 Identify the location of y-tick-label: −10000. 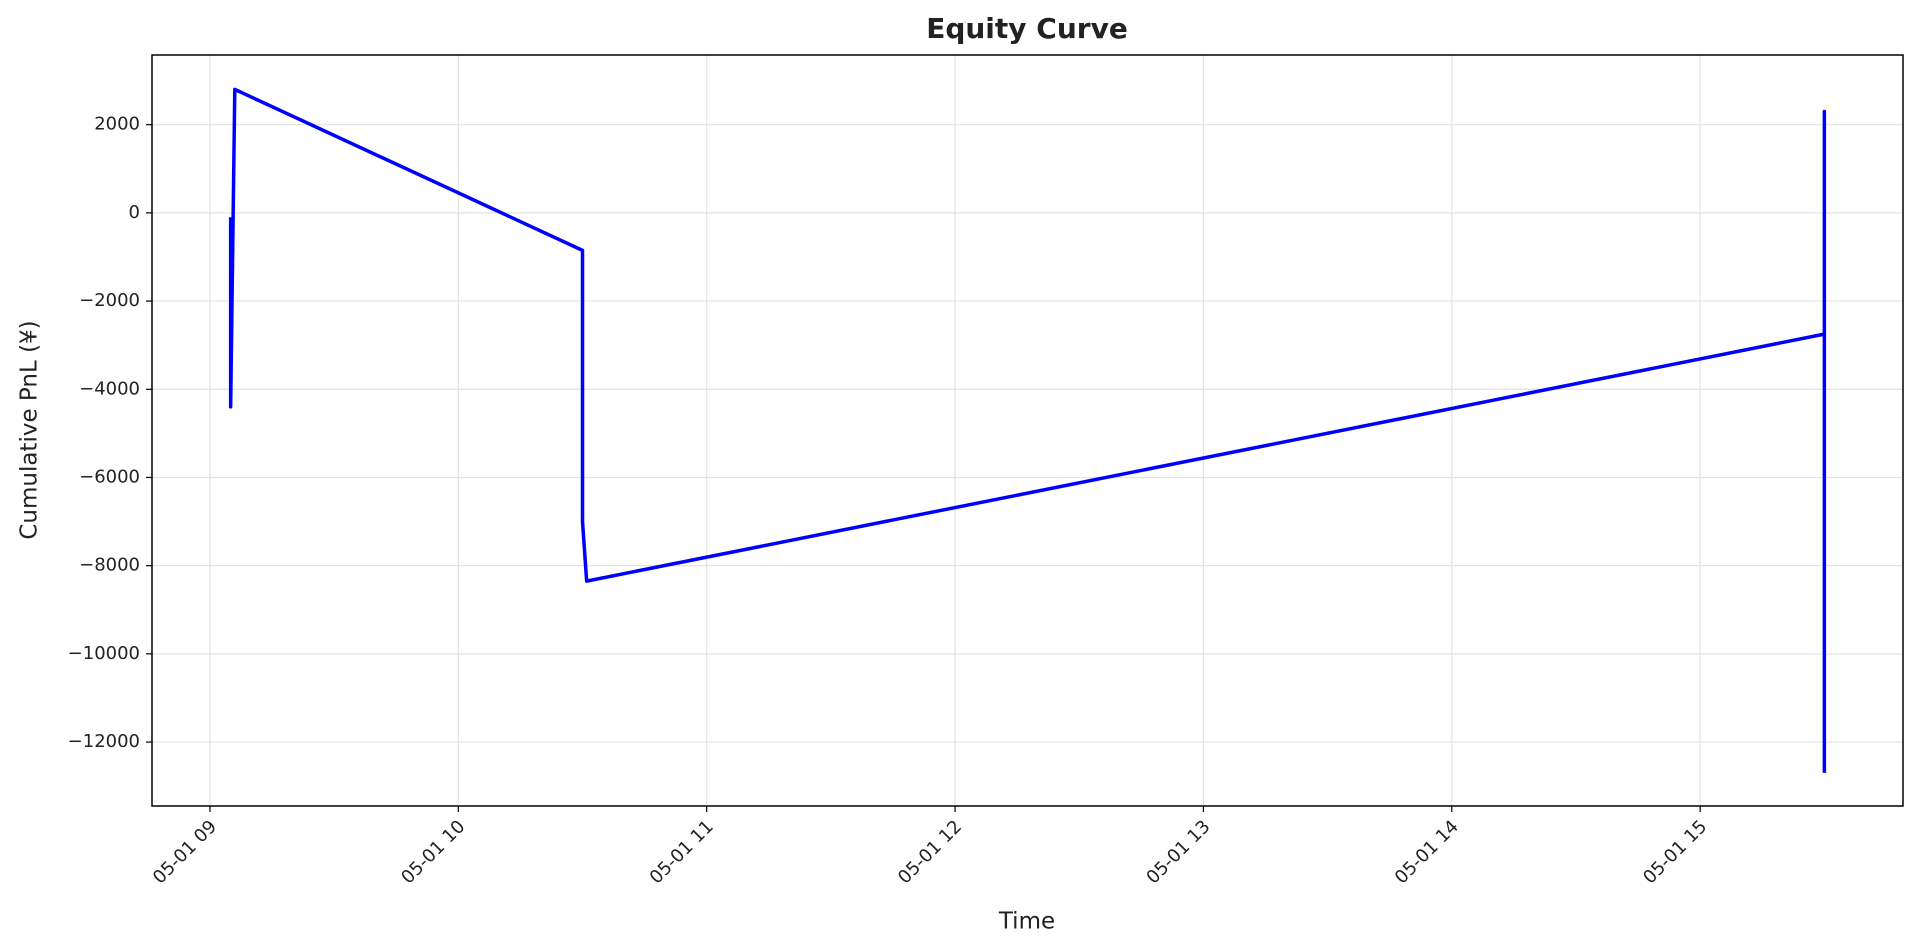
(104, 653).